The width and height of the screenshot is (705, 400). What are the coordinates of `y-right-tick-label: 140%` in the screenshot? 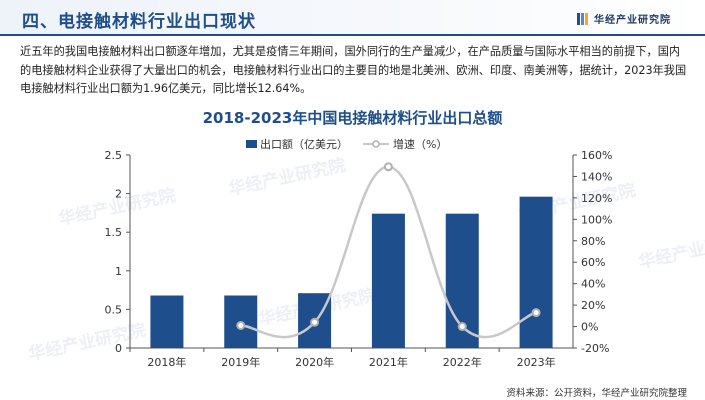 It's located at (596, 176).